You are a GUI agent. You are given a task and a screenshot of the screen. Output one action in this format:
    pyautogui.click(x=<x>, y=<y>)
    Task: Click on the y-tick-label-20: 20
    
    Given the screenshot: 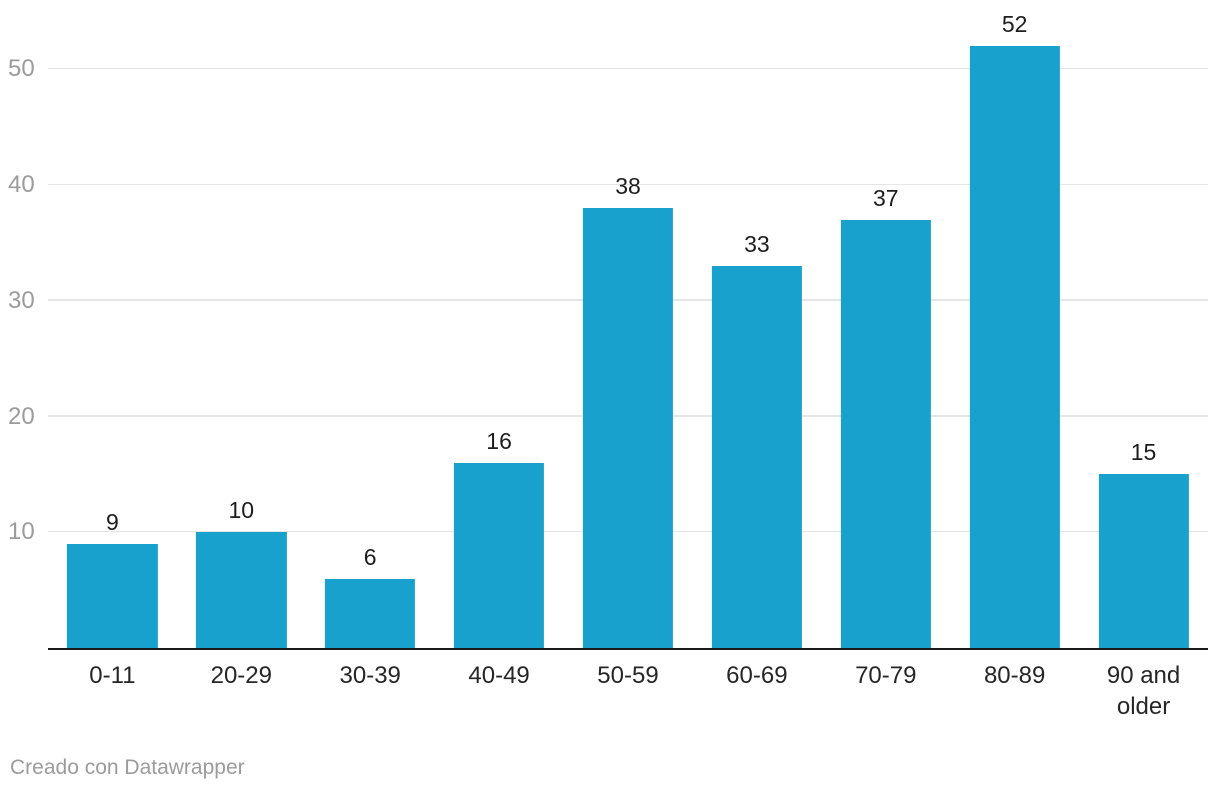 What is the action you would take?
    pyautogui.click(x=21, y=416)
    